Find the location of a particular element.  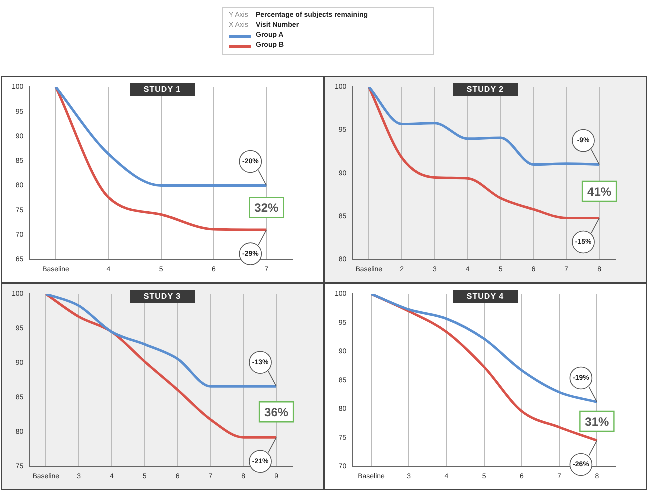

title-badge: STUDY 2 is located at coordinates (485, 89).